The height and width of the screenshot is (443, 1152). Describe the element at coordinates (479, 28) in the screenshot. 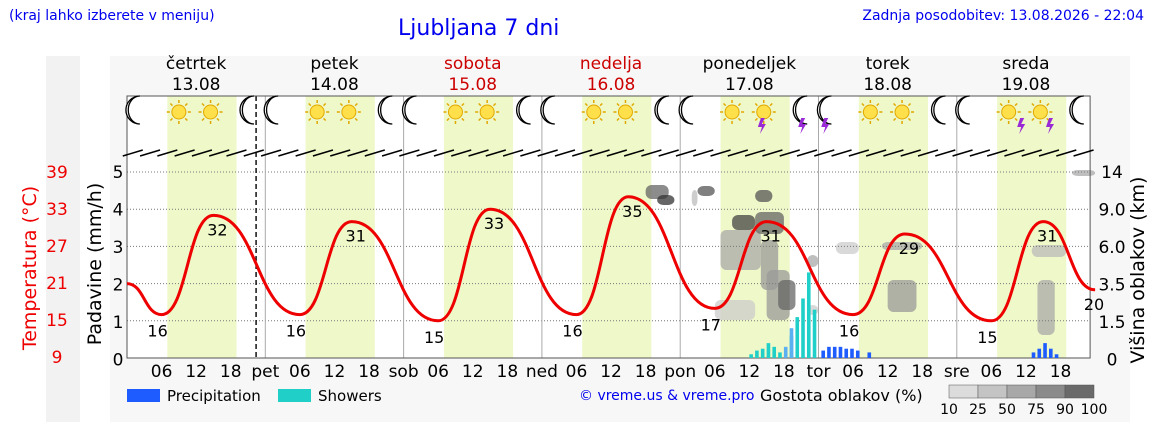

I see `page-title: Ljubljana 7 dni` at that location.